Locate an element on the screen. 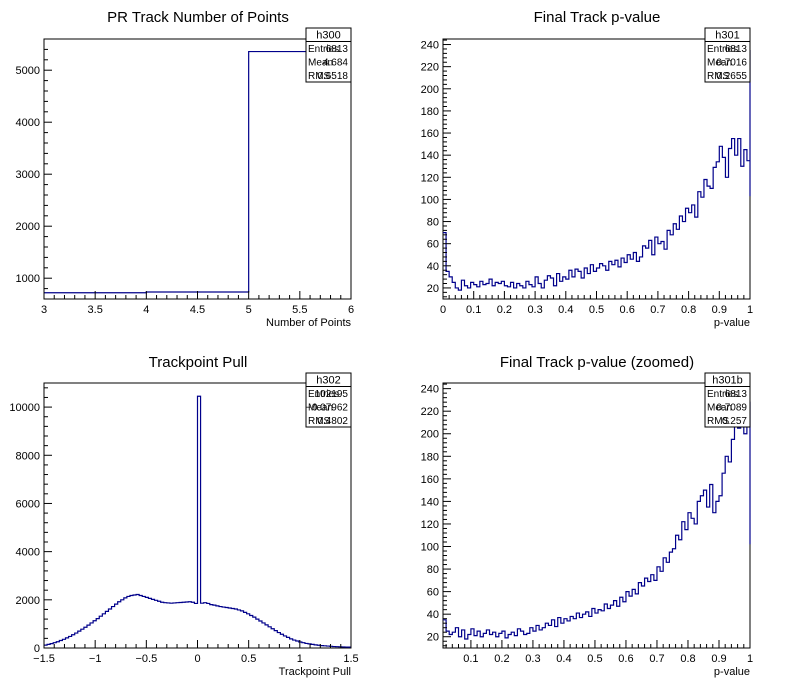 The width and height of the screenshot is (796, 690). stats-row-value: 0.2655 is located at coordinates (731, 76).